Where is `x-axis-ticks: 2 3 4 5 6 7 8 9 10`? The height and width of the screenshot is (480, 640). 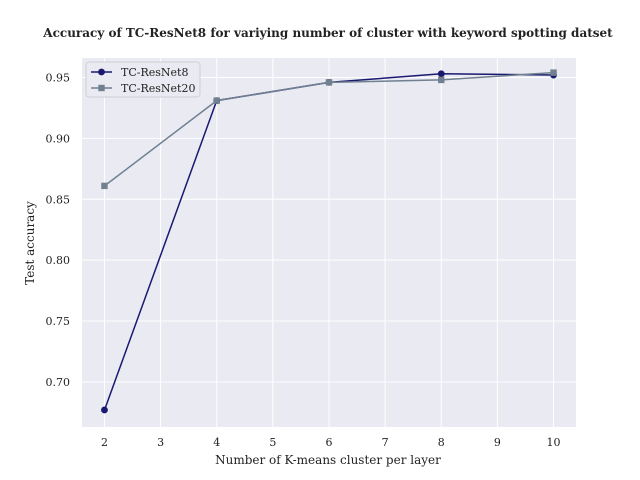
x-axis-ticks: 2 3 4 5 6 7 8 9 10 is located at coordinates (331, 442).